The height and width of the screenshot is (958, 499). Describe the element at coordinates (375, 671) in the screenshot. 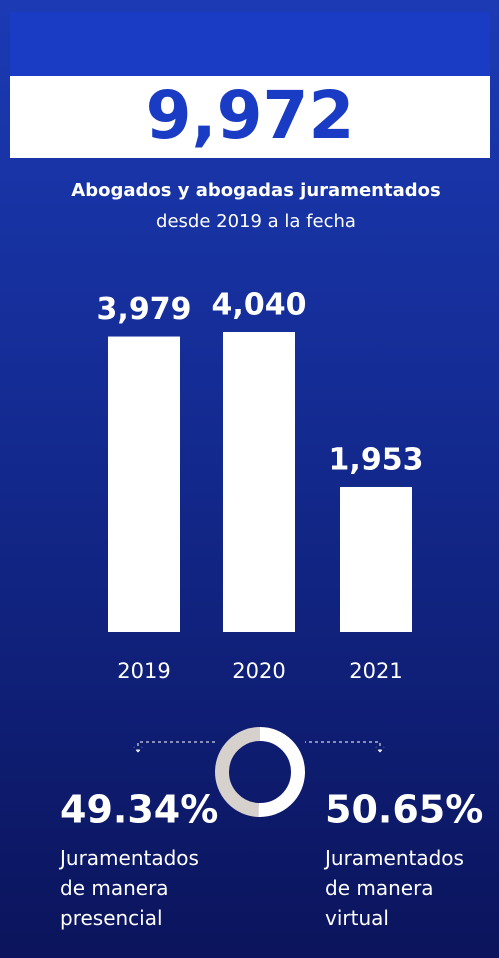

I see `x-tick-label: 2021` at that location.